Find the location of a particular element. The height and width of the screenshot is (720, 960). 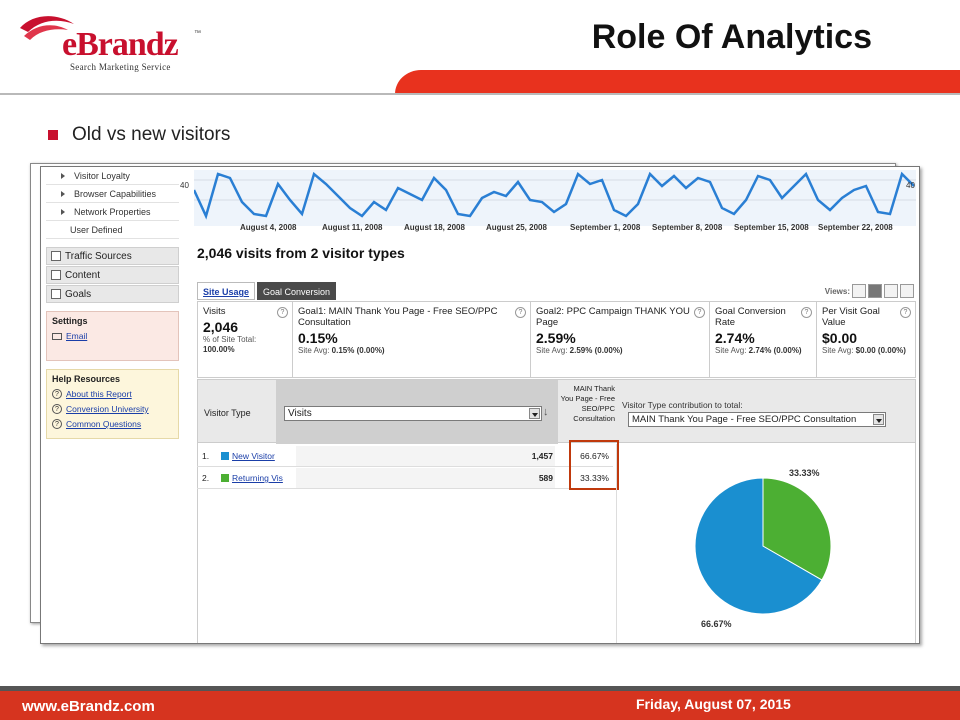

help-link-common-questions: ? Common Questions is located at coordinates (112, 425).